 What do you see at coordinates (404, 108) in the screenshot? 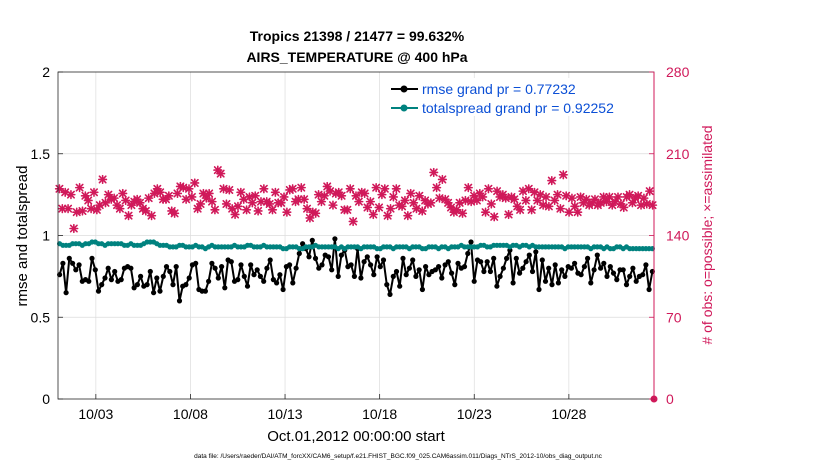
I see `legend-totalspread-marker` at bounding box center [404, 108].